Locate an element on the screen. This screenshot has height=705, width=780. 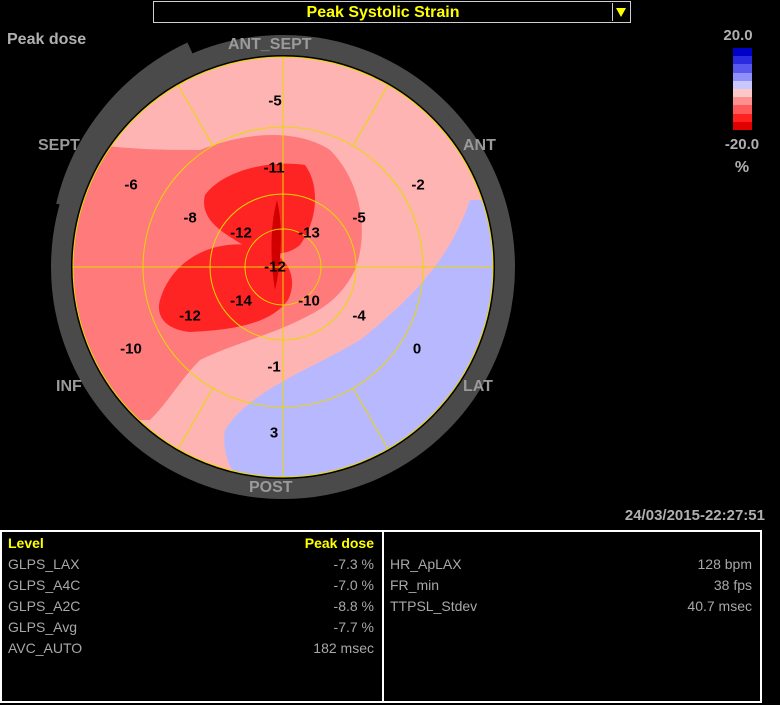
table-row: FR_min 38 fps is located at coordinates (571, 587).